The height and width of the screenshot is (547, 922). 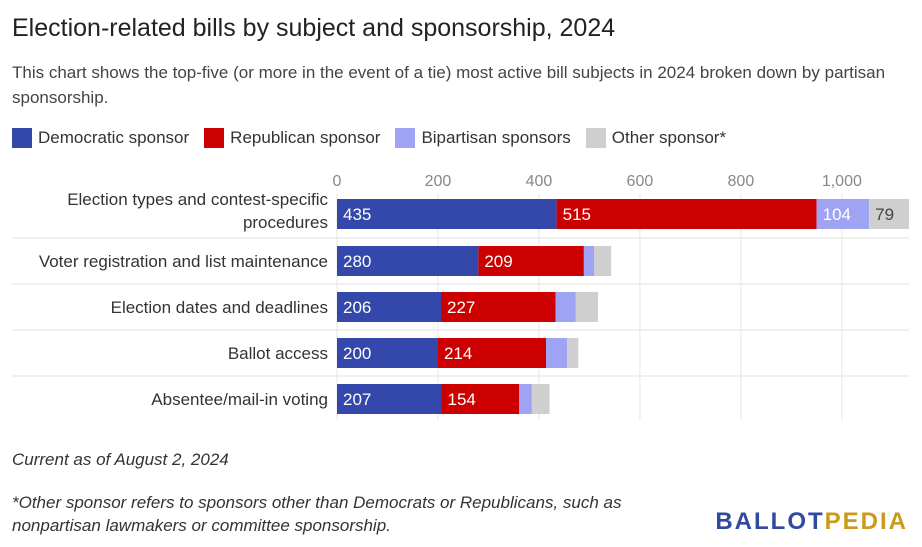 I want to click on bar-value-label: 280, so click(x=357, y=261).